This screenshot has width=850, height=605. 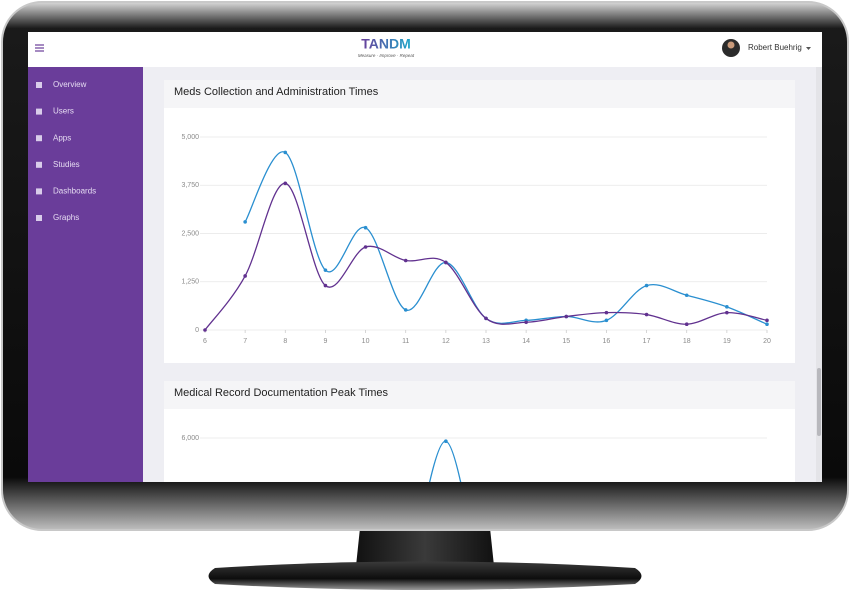 What do you see at coordinates (66, 151) in the screenshot?
I see `sidebar-nav: Overview Users Apps Studies Dashboards Graphs` at bounding box center [66, 151].